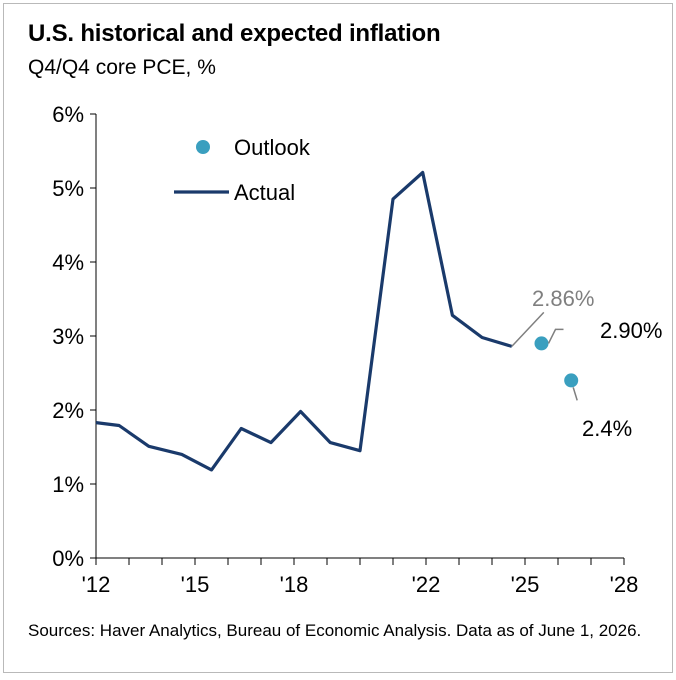 The height and width of the screenshot is (680, 676). I want to click on annotation-label: 2.86%, so click(563, 298).